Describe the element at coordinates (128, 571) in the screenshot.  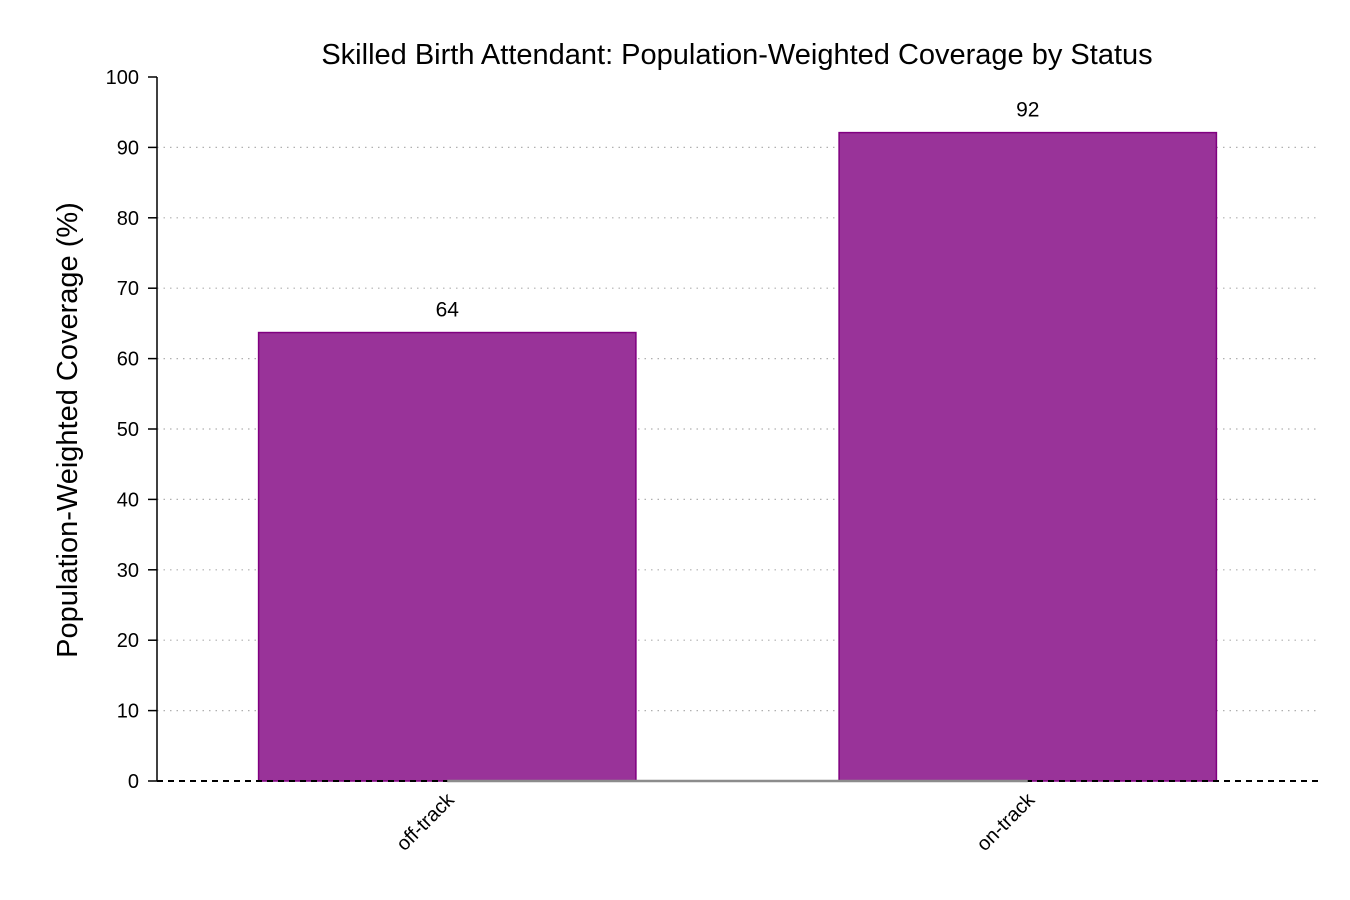
I see `y-tick-label: 30` at that location.